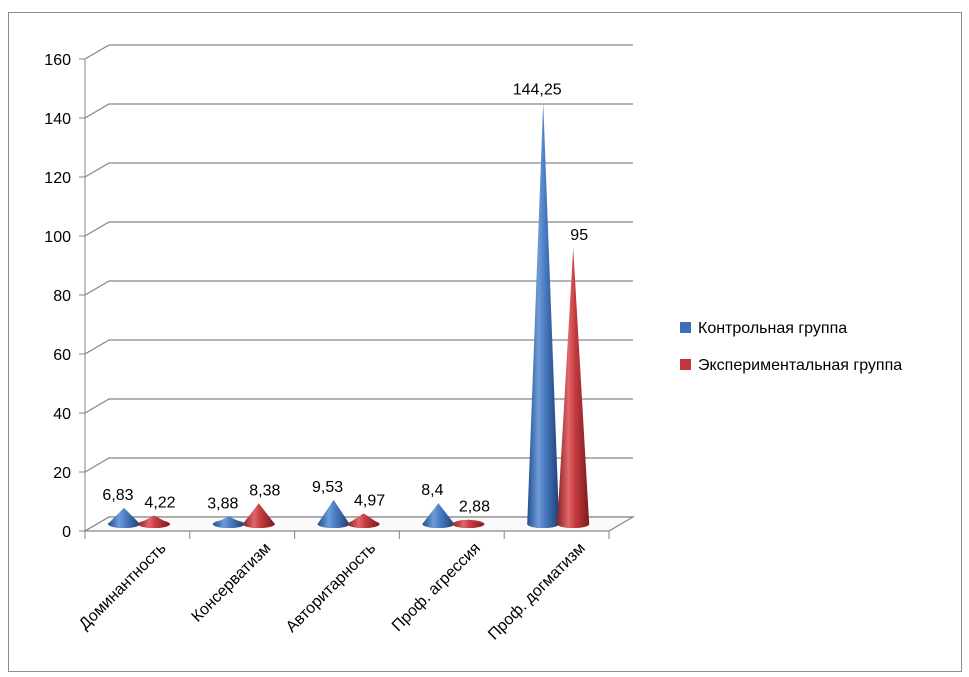 This screenshot has width=969, height=677. Describe the element at coordinates (57, 119) in the screenshot. I see `y-tick-label: 140` at that location.